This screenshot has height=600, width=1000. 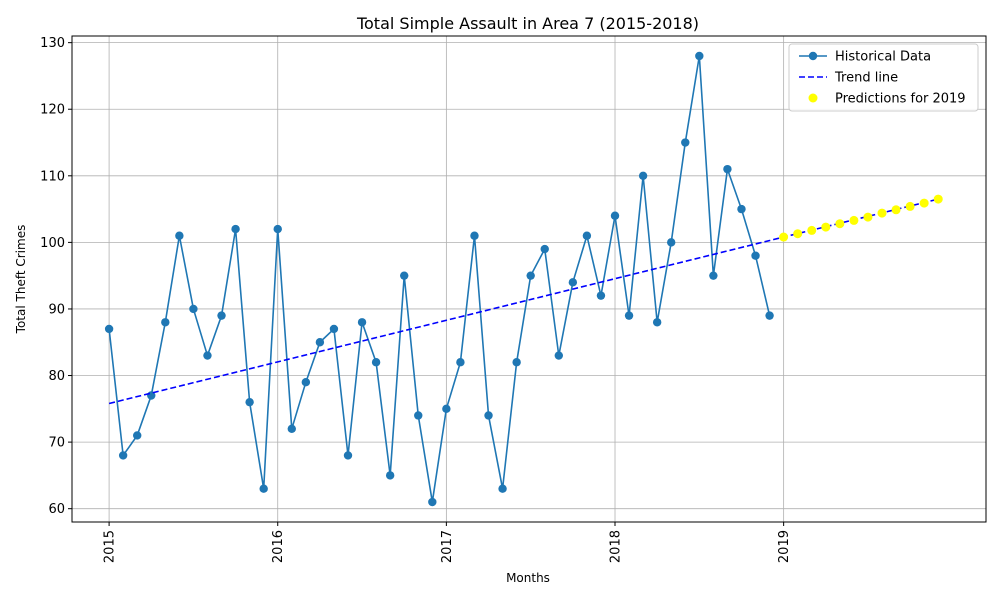 What do you see at coordinates (56, 509) in the screenshot?
I see `y-tick-label: 60` at bounding box center [56, 509].